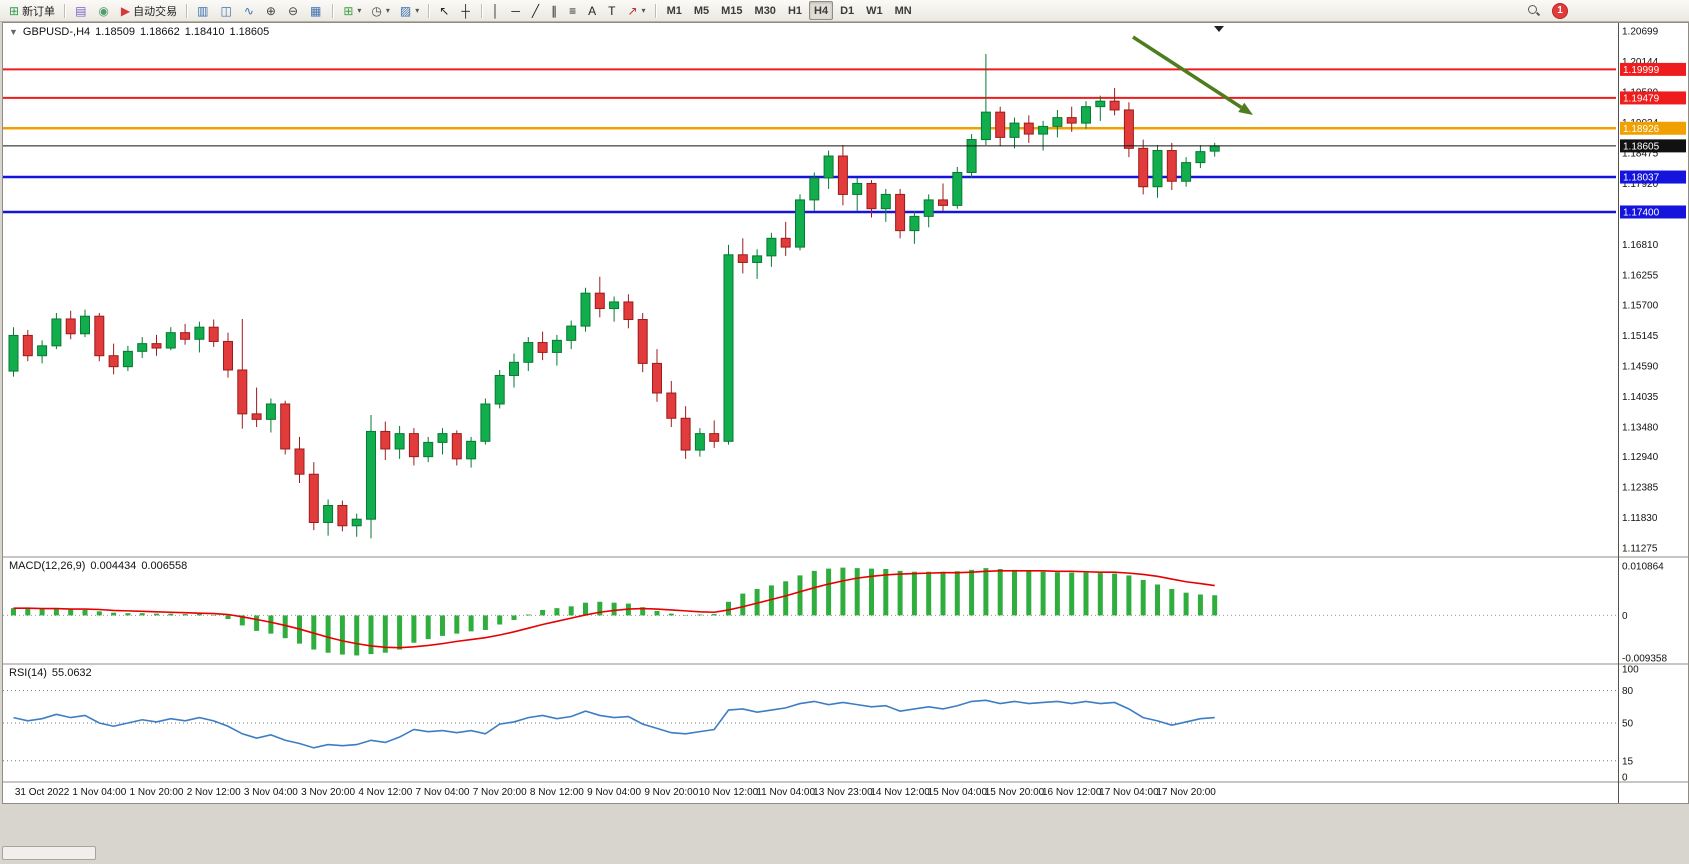  I want to click on zoom-out-button: ⊖, so click(294, 10).